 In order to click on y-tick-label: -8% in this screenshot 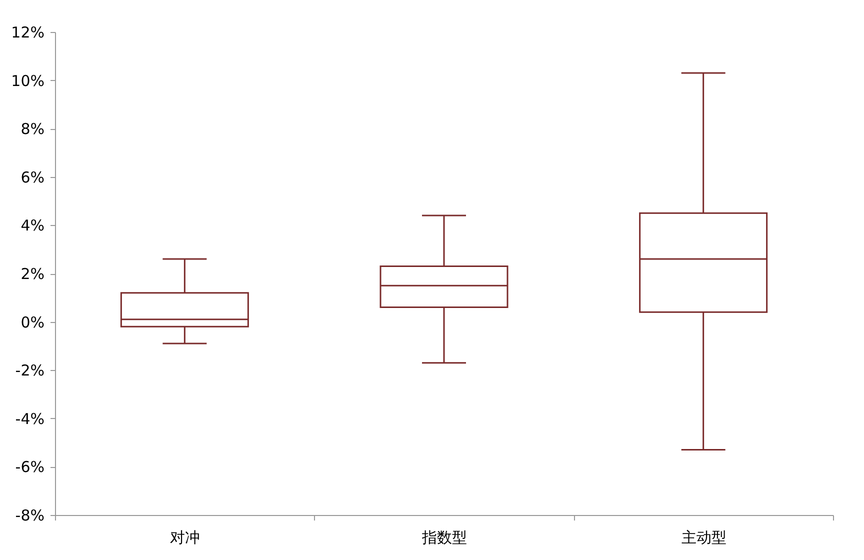, I will do `click(29, 515)`.